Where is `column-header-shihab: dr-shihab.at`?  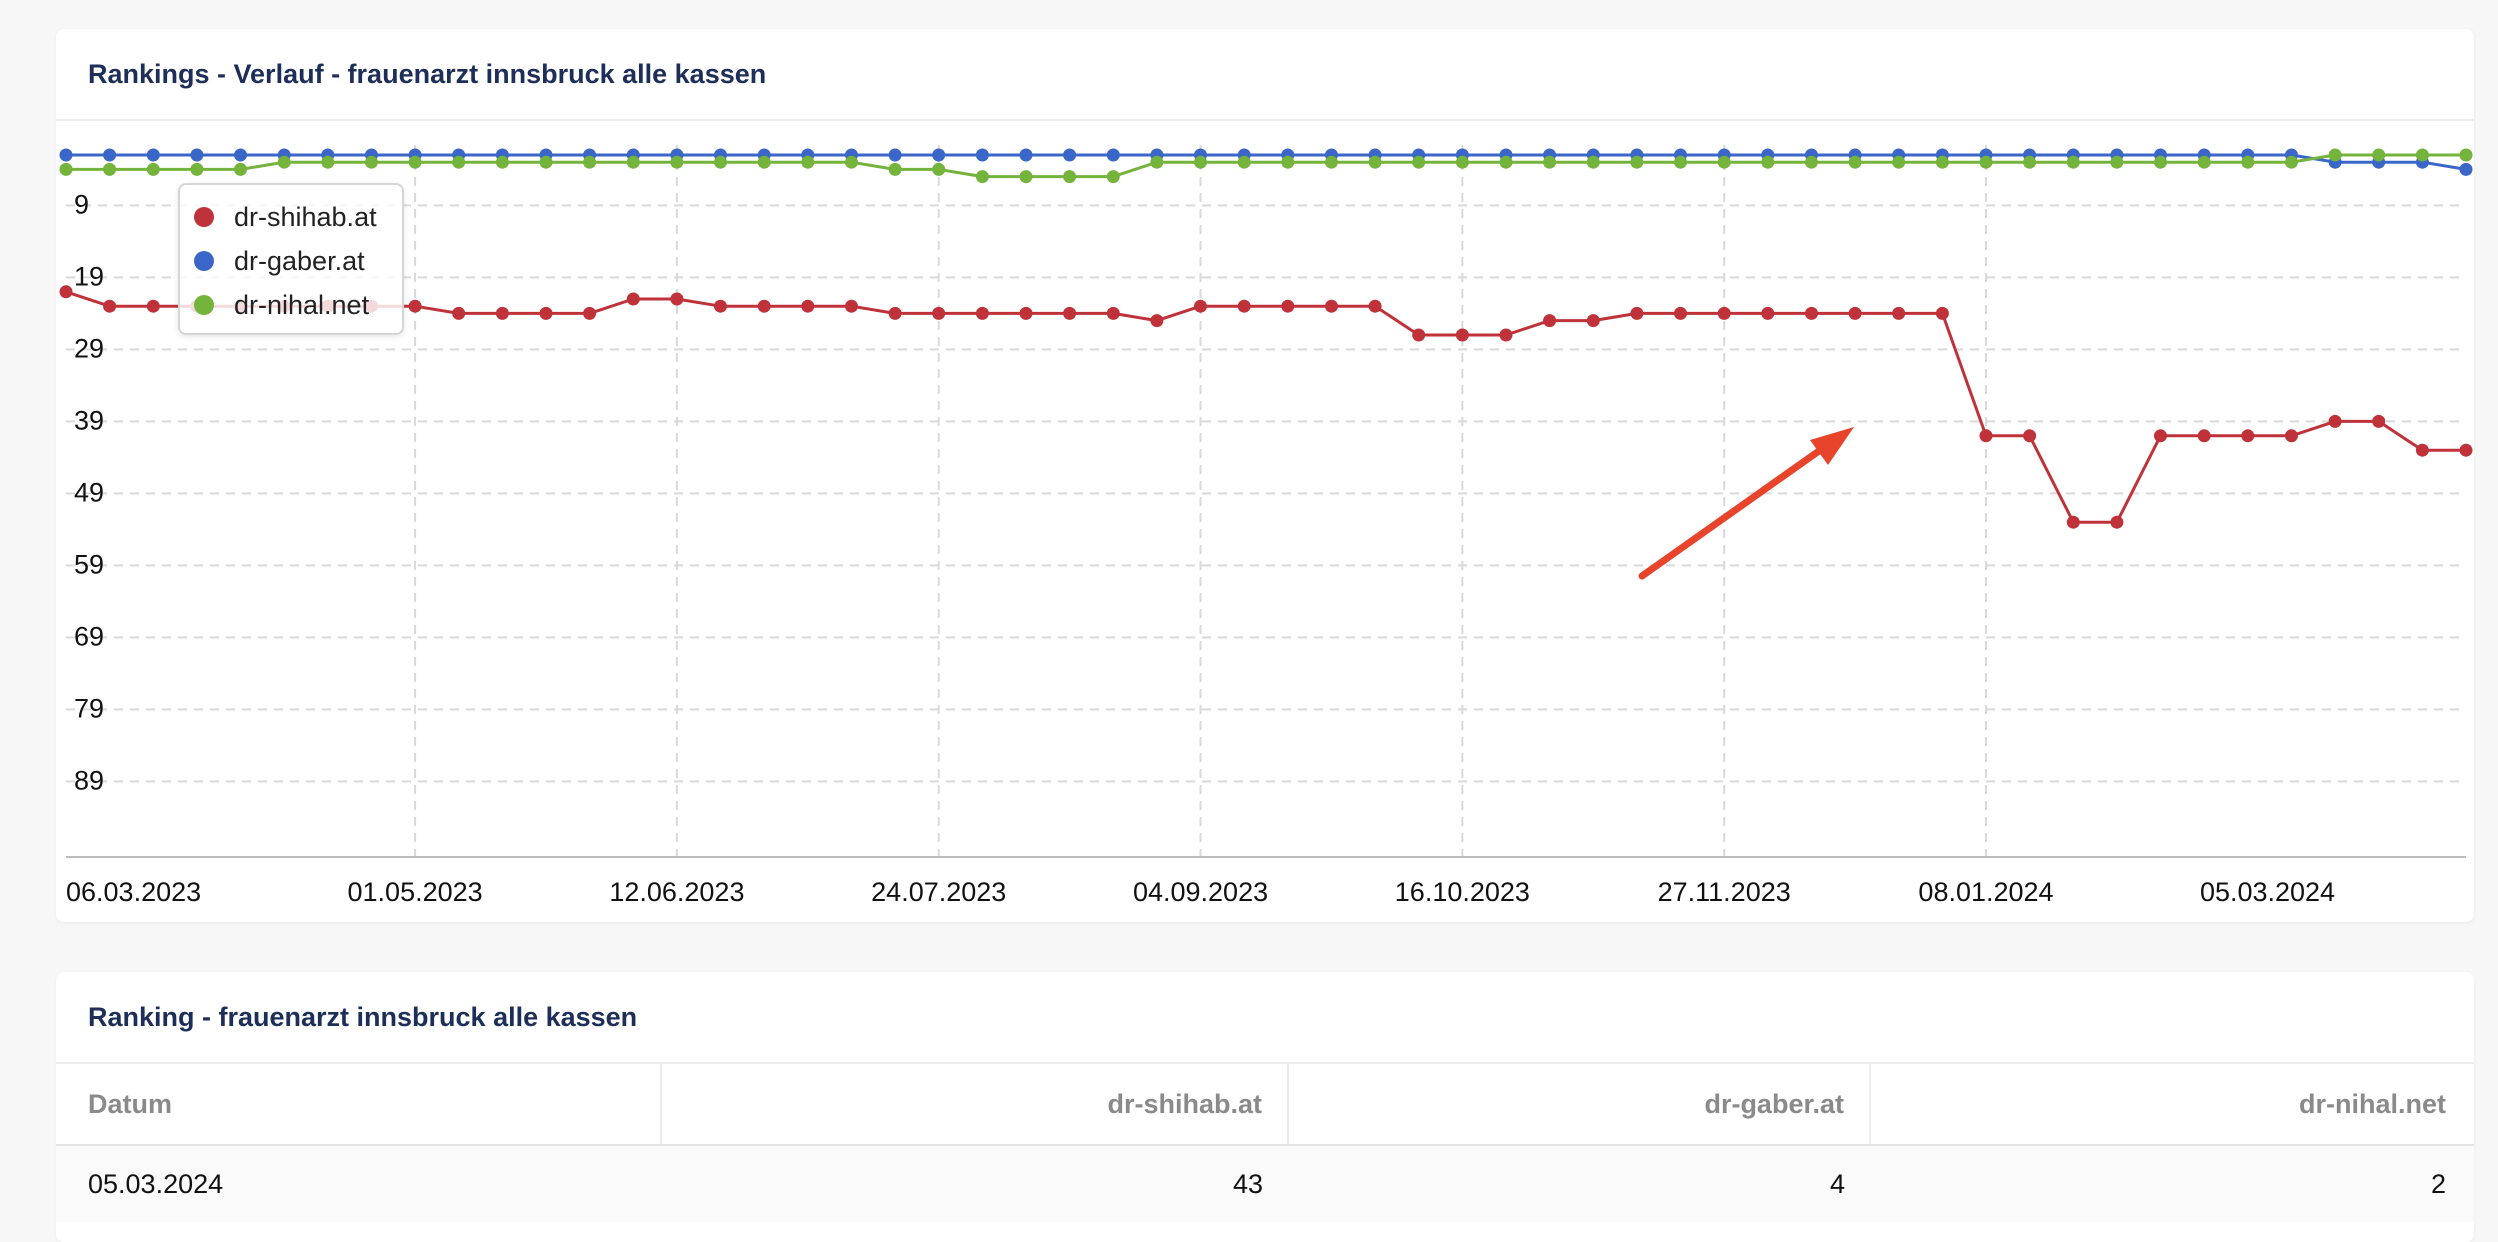 column-header-shihab: dr-shihab.at is located at coordinates (975, 1105).